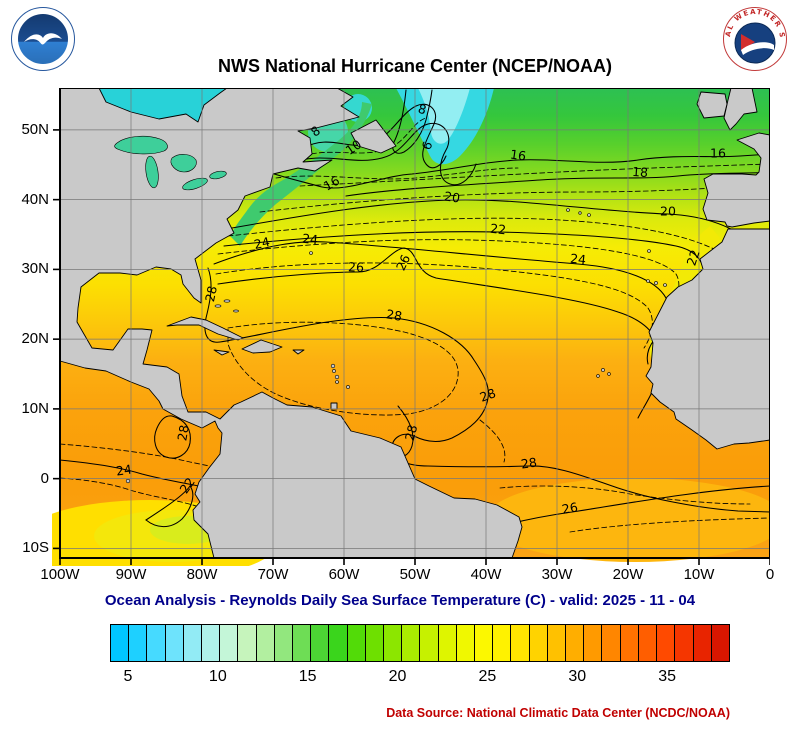  Describe the element at coordinates (487, 676) in the screenshot. I see `colorbar-tick-label: 25` at that location.